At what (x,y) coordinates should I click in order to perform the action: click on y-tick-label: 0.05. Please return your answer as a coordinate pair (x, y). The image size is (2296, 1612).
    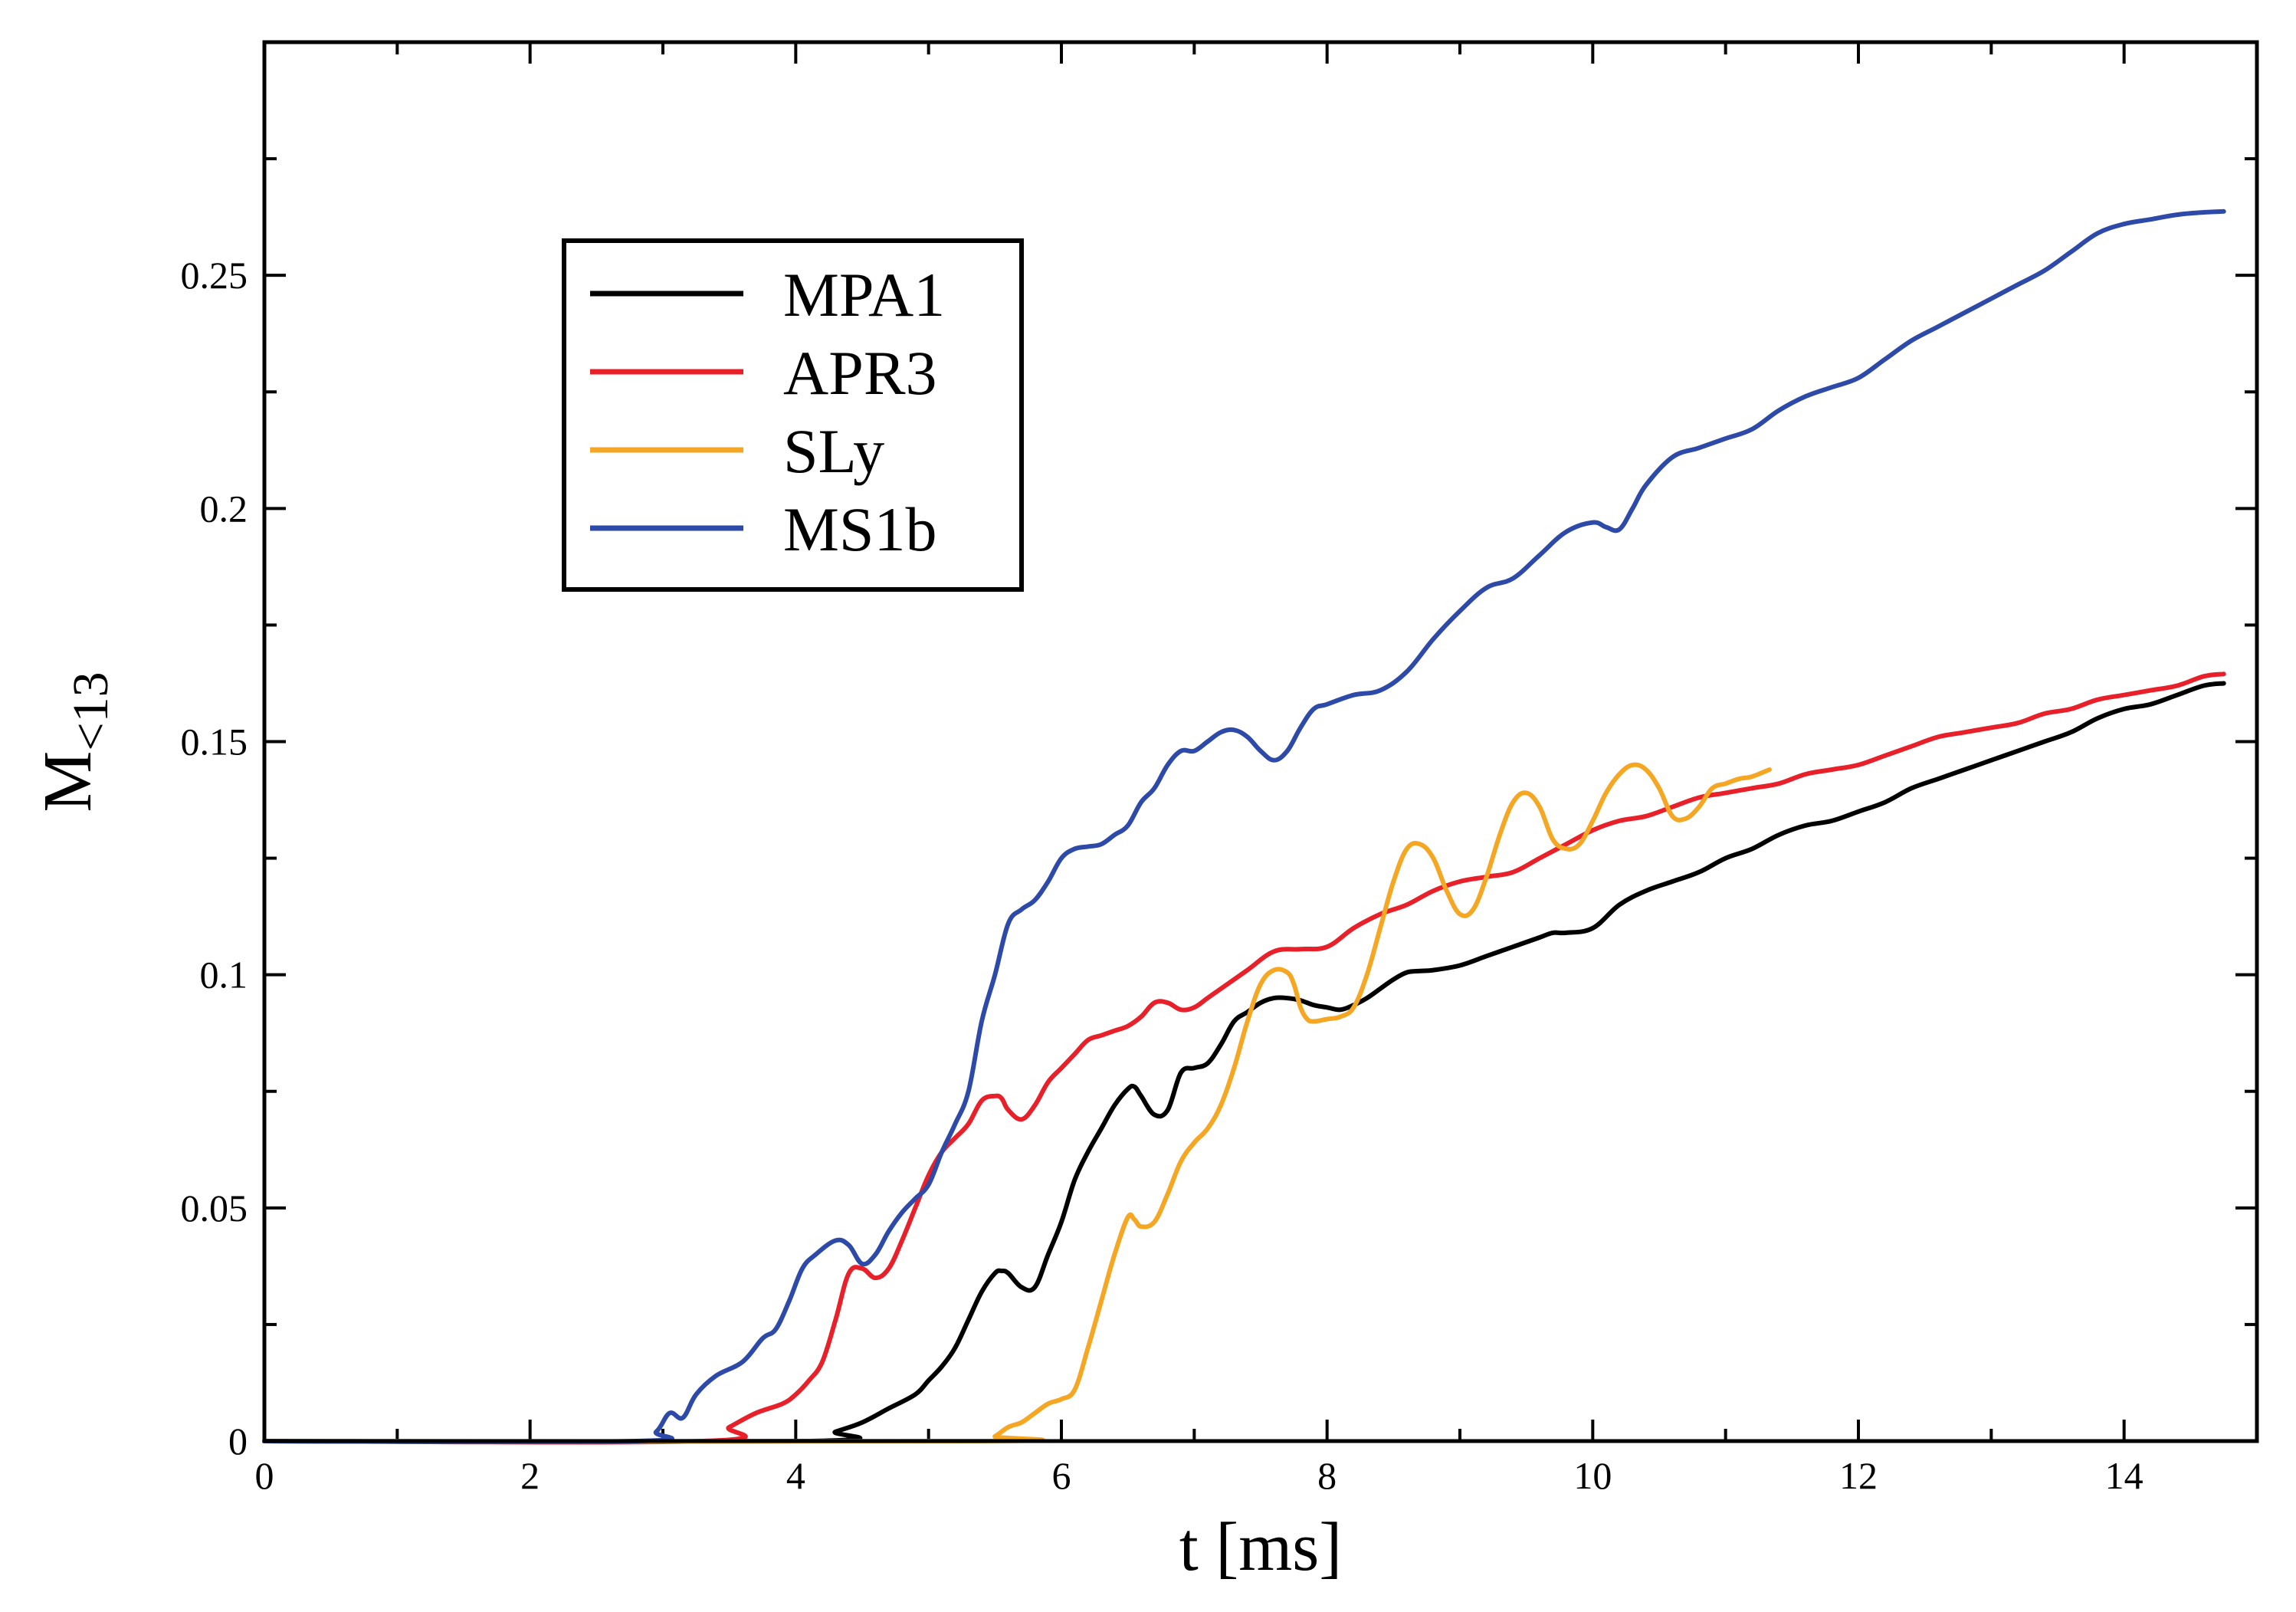
    Looking at the image, I should click on (215, 1208).